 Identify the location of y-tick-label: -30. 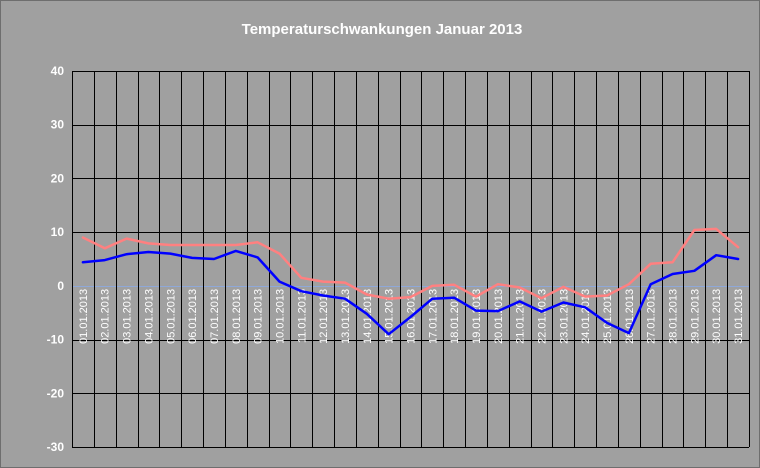
(56, 447).